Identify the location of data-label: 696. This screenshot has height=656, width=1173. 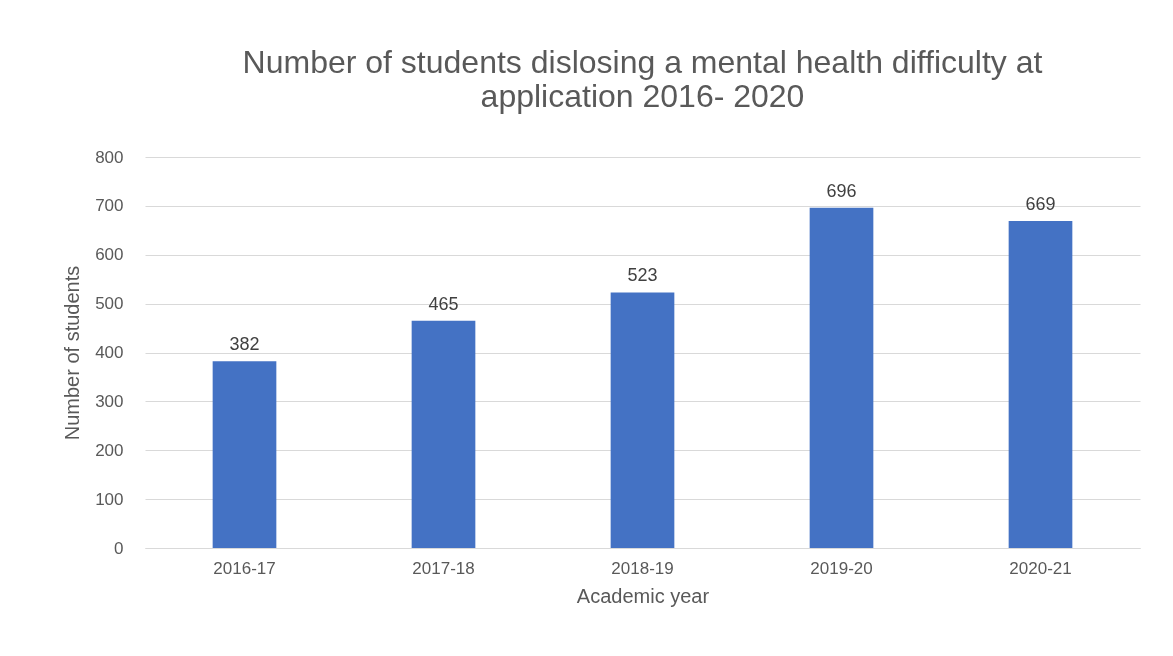
(841, 190).